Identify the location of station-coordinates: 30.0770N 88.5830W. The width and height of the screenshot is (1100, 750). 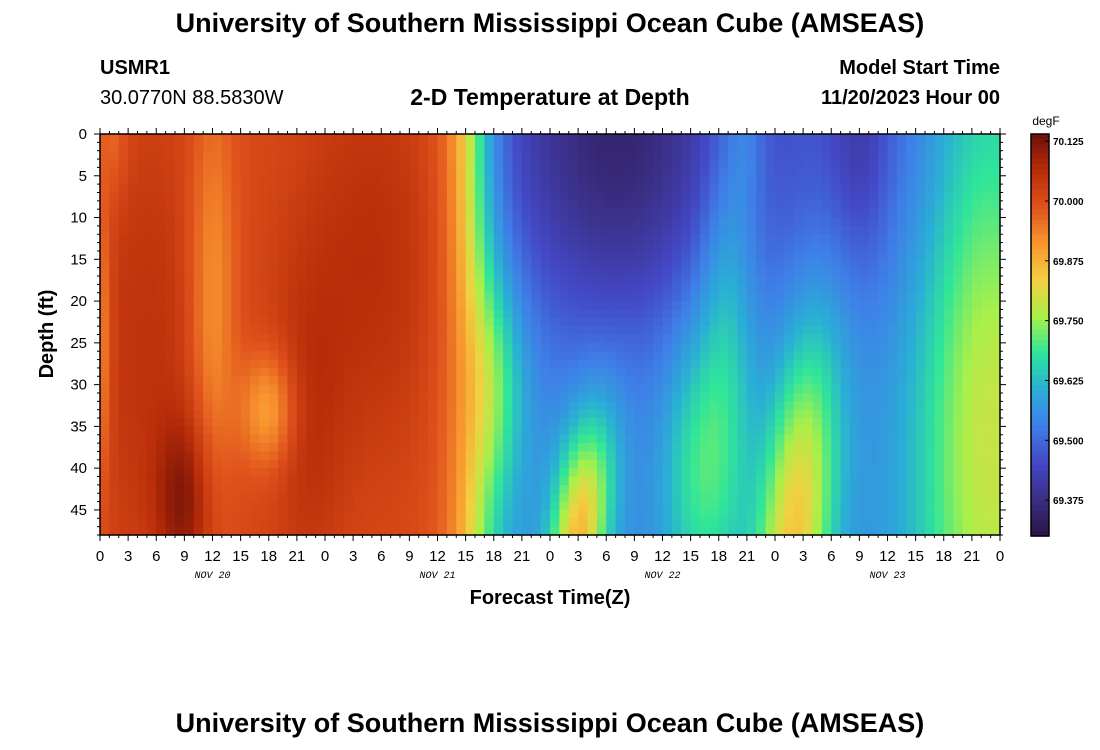
(192, 98).